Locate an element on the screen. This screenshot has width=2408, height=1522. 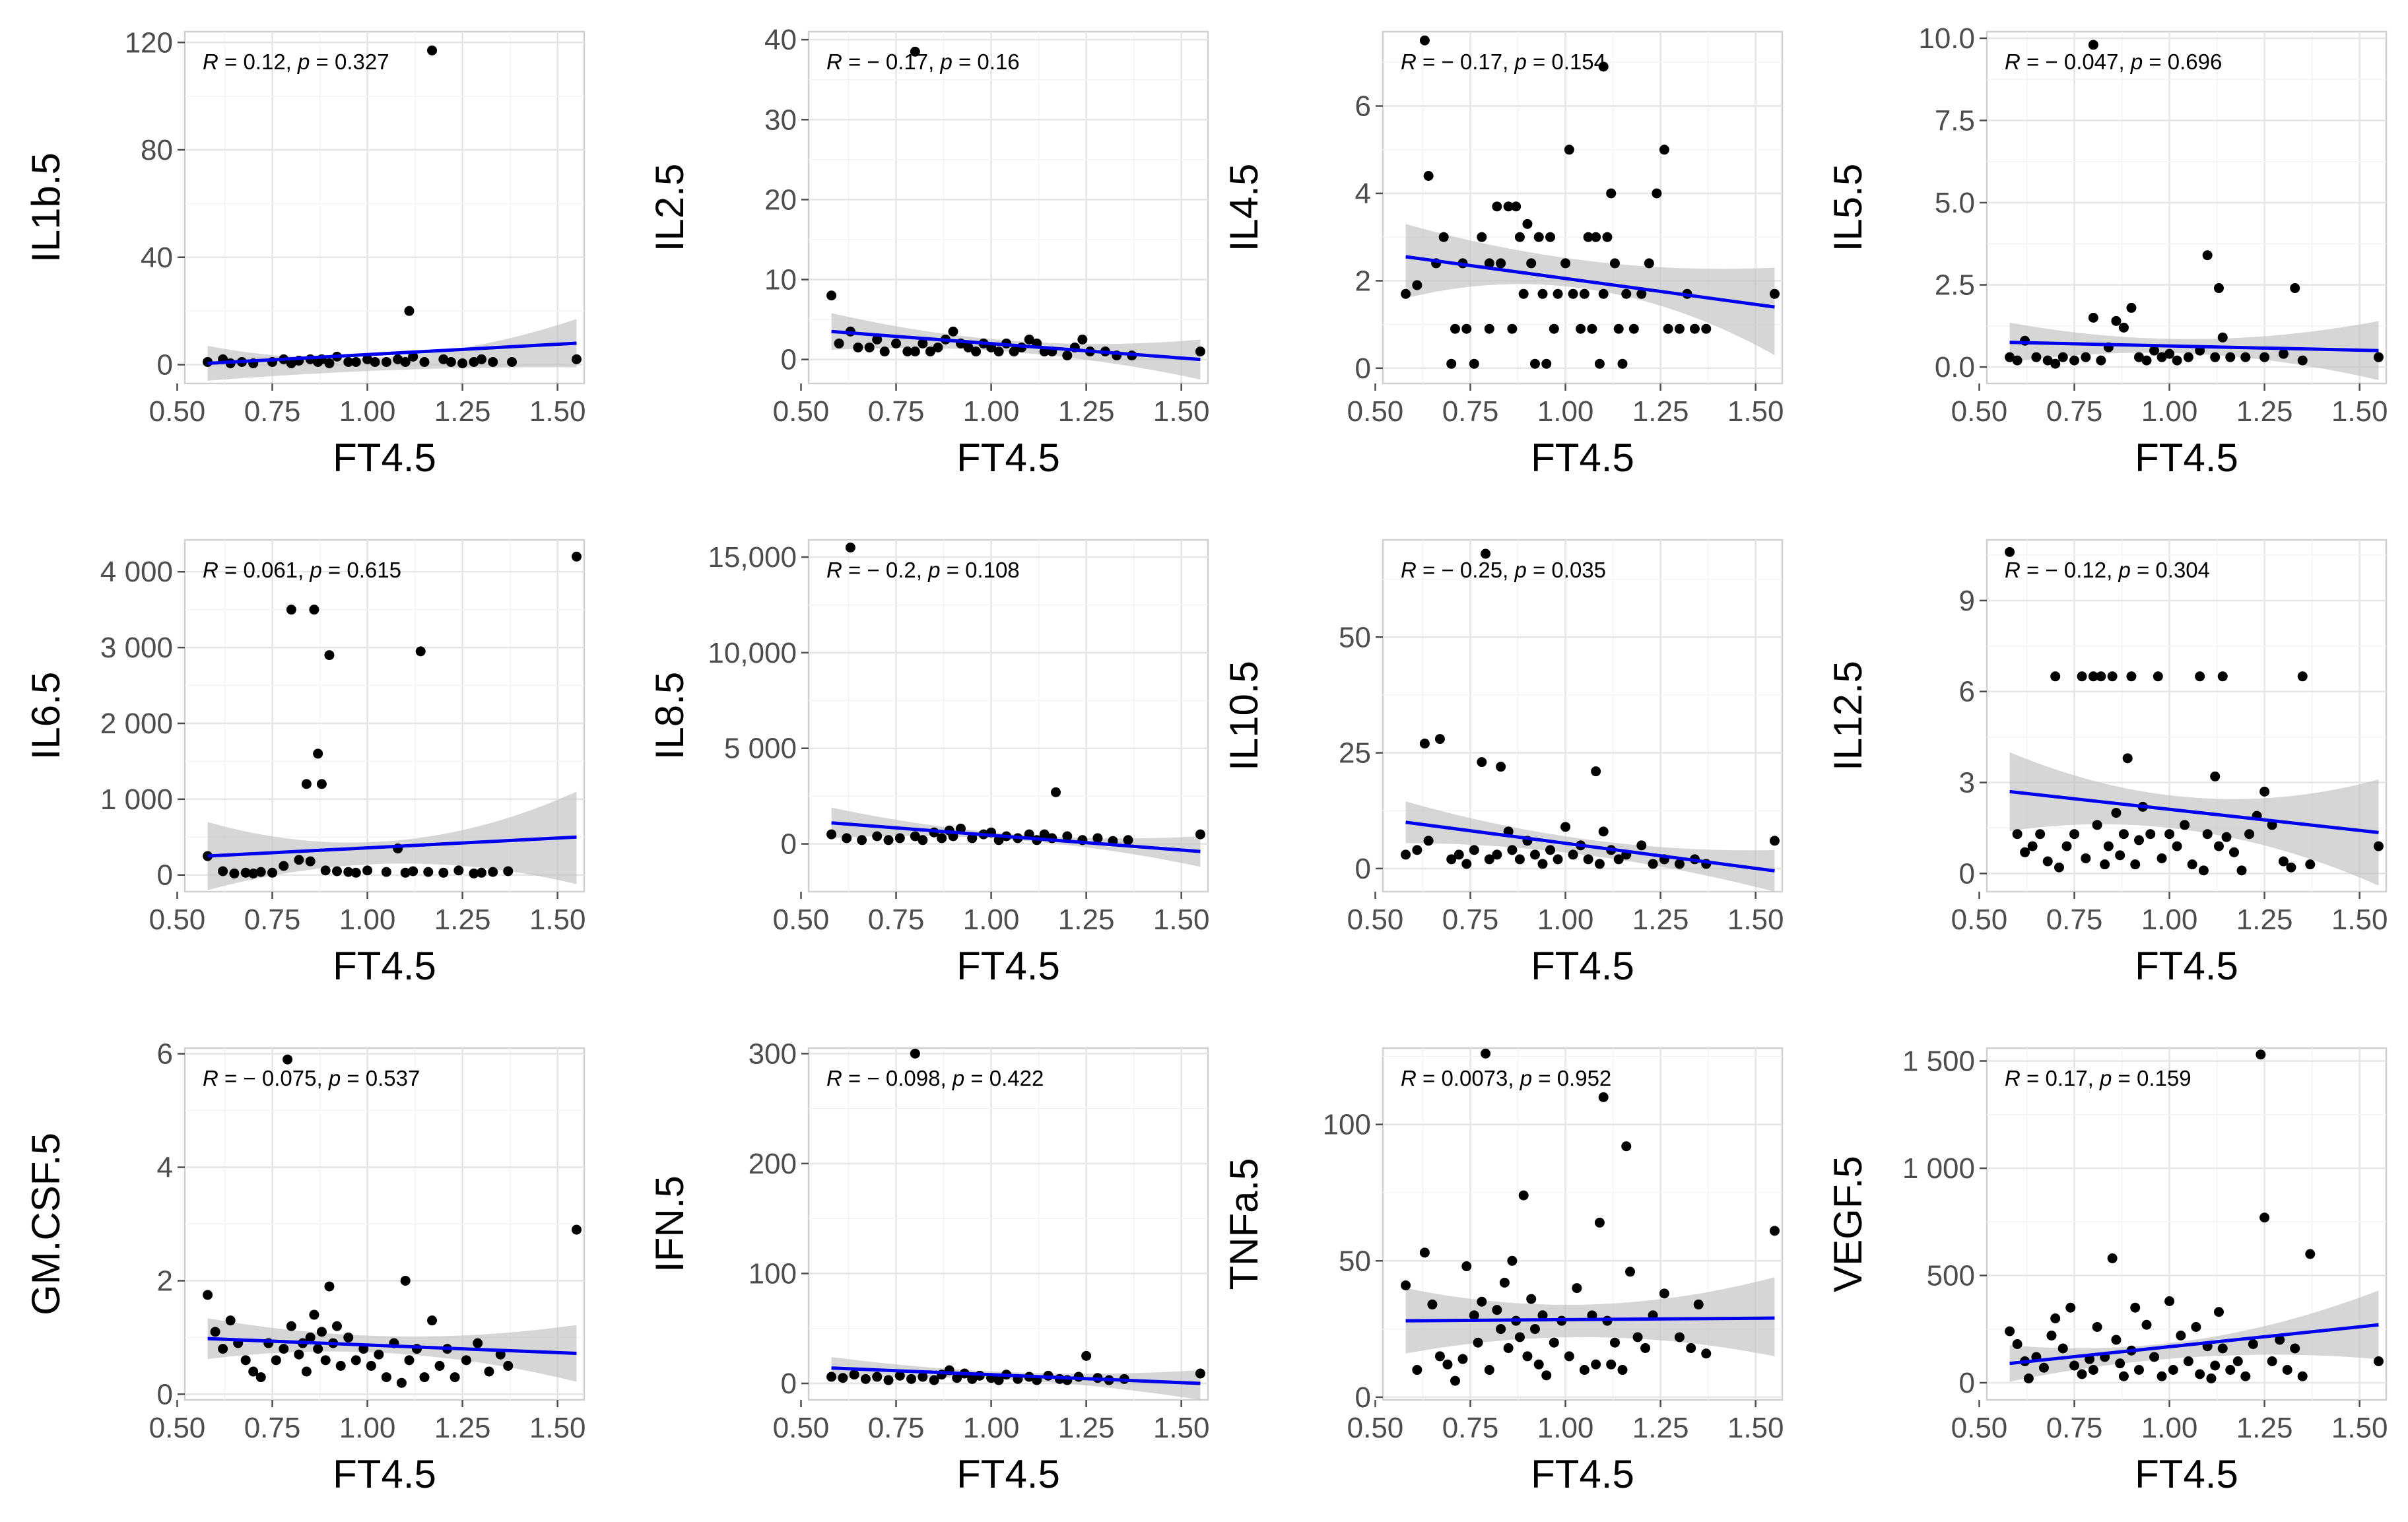
p-value: = 0.696 is located at coordinates (2182, 62).